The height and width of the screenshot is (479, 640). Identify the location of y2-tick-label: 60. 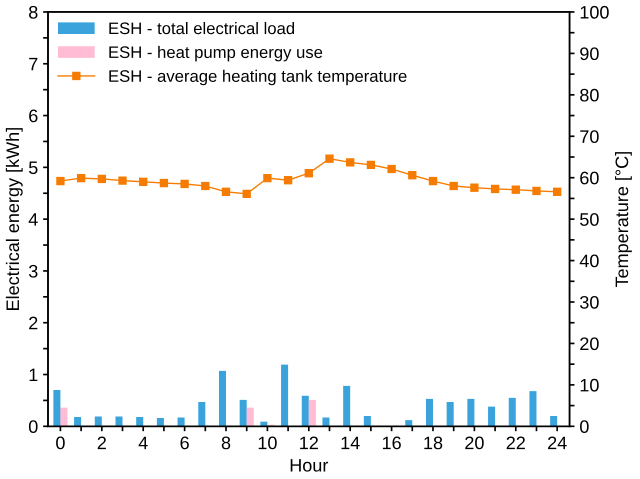
(589, 178).